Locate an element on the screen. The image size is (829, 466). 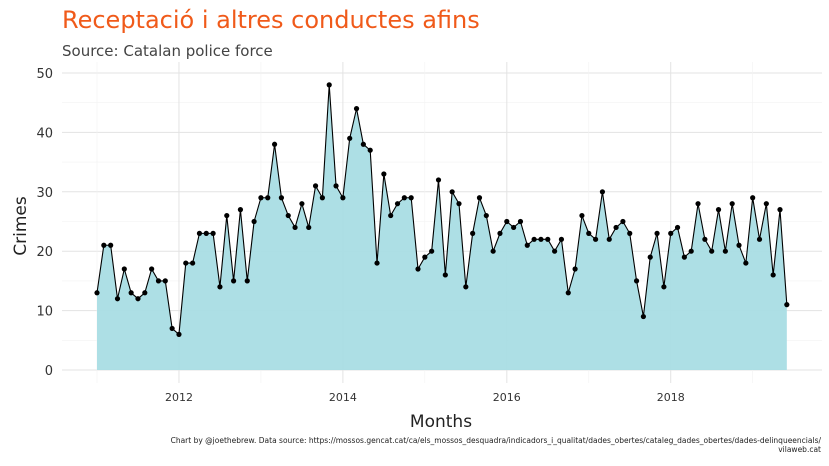
caption-site: vilaweb.cat is located at coordinates (799, 449).